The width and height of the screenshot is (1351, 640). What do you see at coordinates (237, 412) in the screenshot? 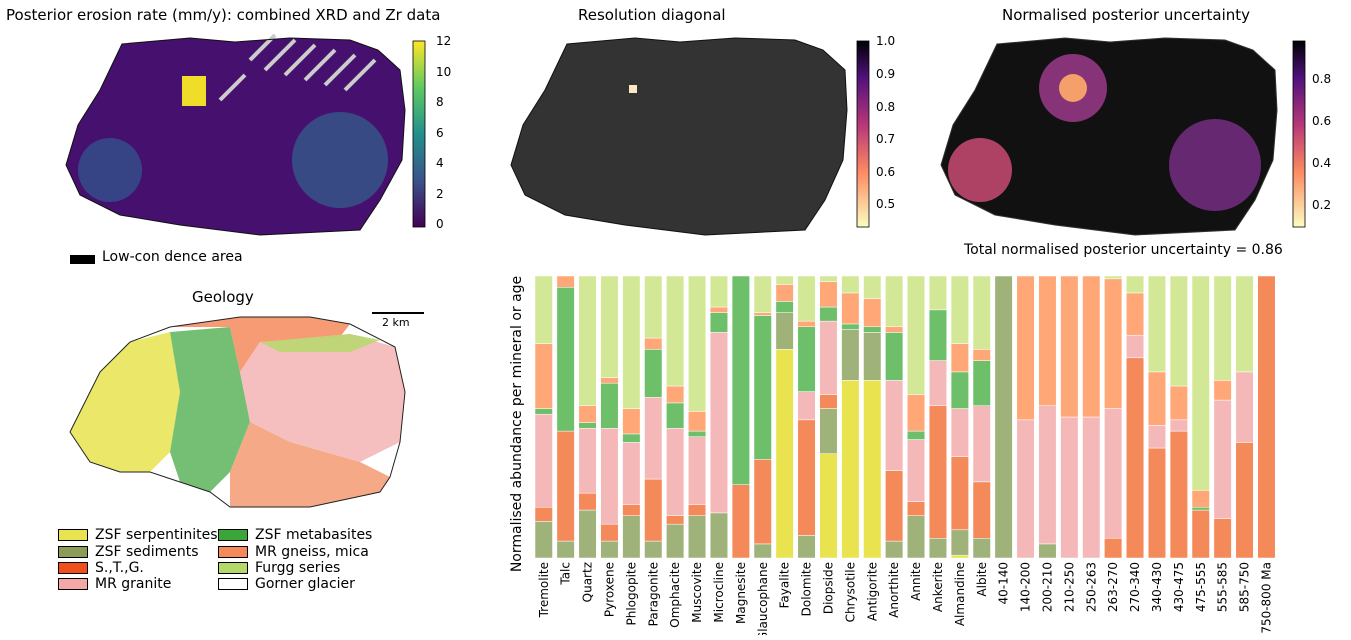
I see `geology-map` at bounding box center [237, 412].